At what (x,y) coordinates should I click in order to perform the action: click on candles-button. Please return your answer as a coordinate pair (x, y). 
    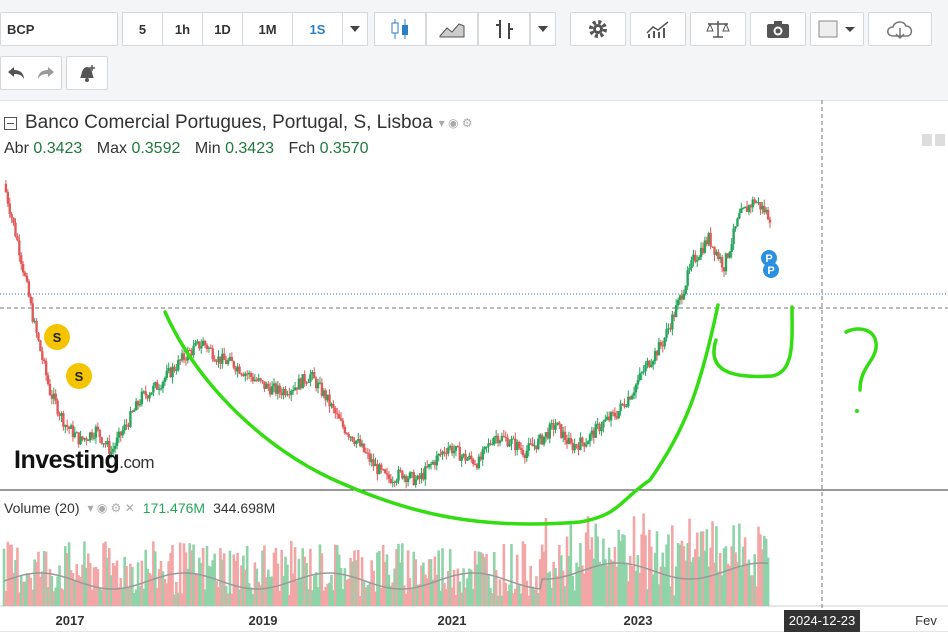
    Looking at the image, I should click on (400, 29).